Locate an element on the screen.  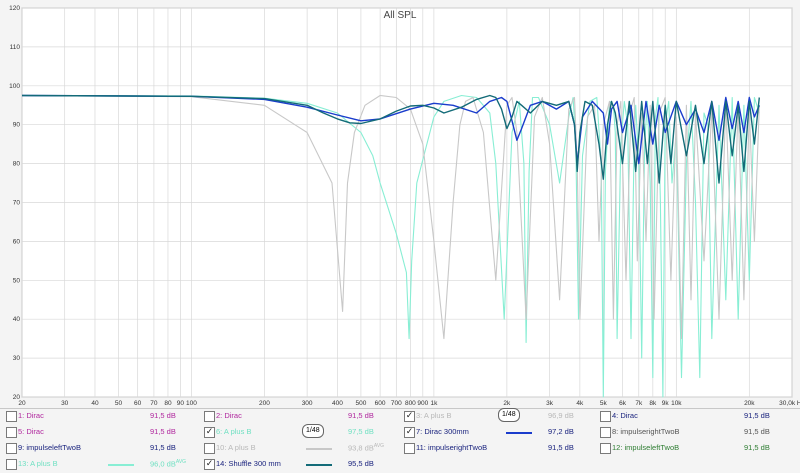
y-tick-label: 100 is located at coordinates (14, 86).